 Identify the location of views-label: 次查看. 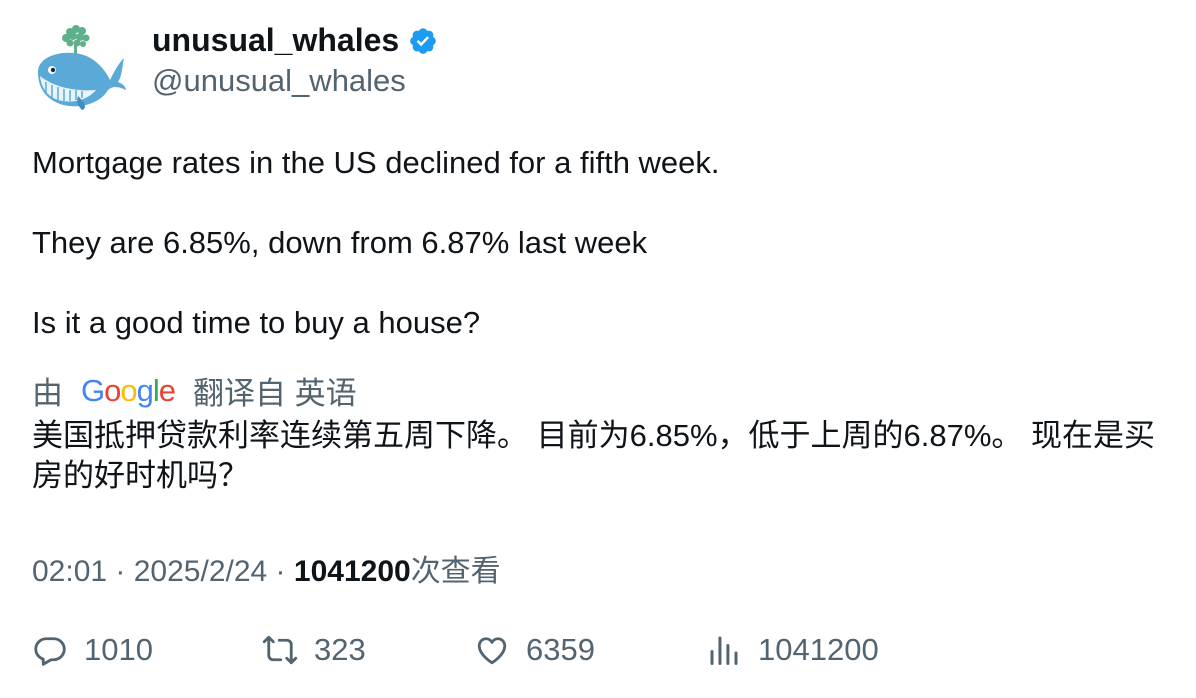
(456, 571).